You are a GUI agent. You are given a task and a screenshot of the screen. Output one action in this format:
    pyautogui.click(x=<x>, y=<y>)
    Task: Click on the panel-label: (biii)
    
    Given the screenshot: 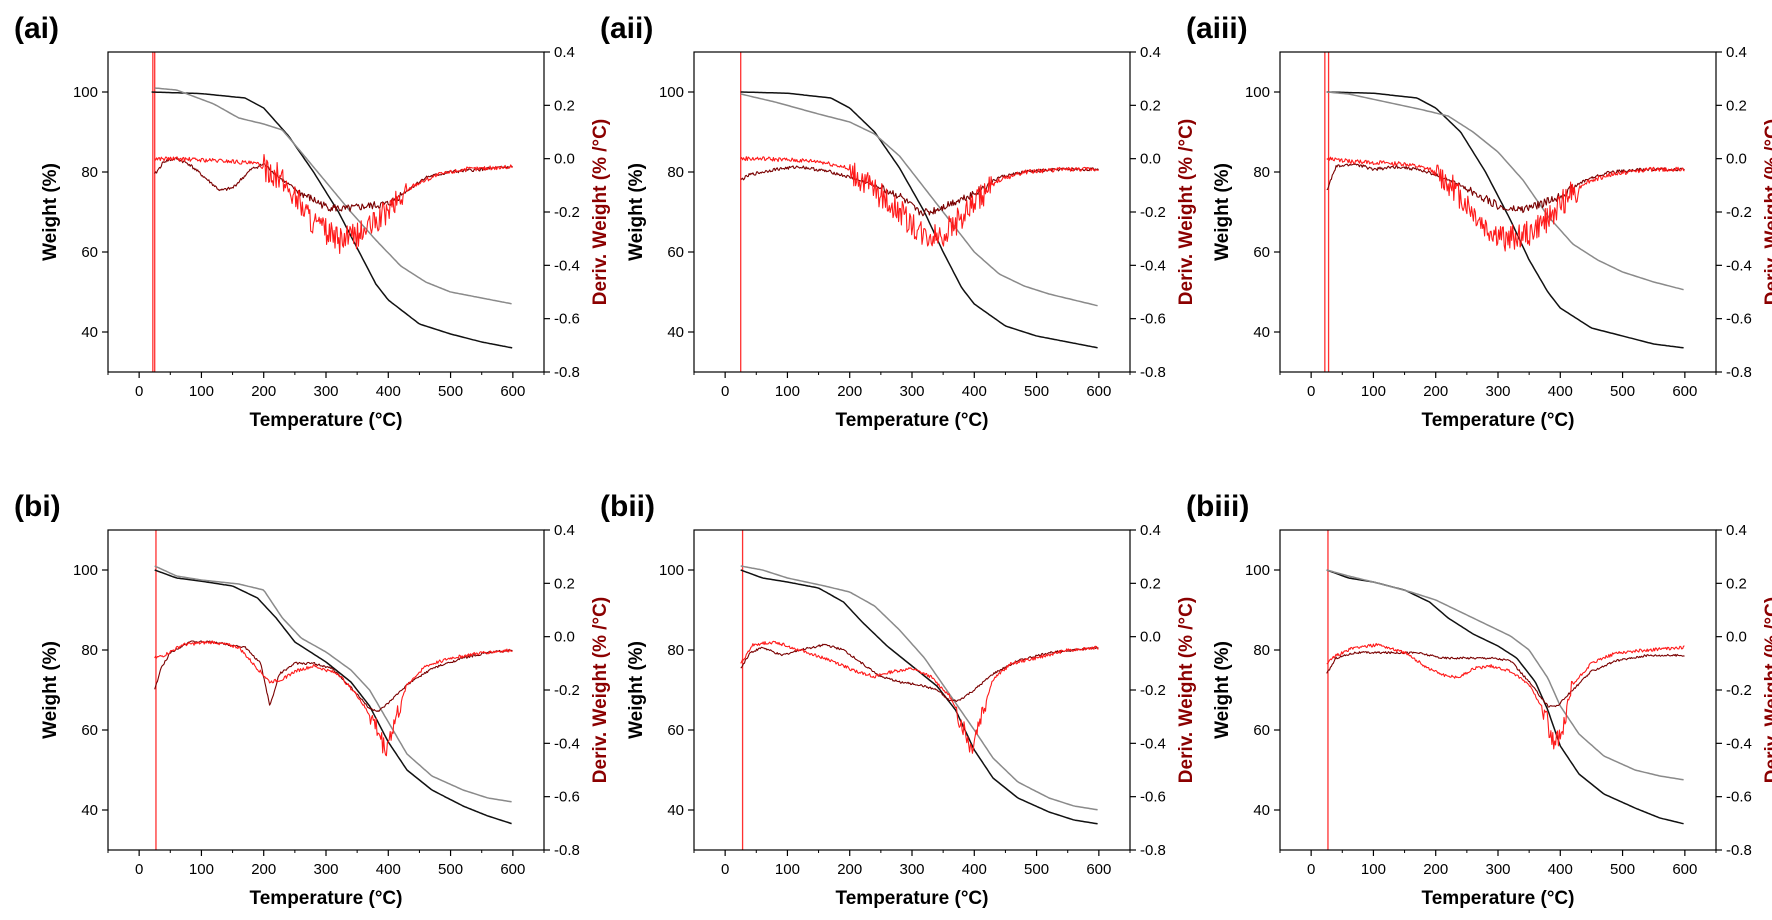 What is the action you would take?
    pyautogui.click(x=1217, y=506)
    